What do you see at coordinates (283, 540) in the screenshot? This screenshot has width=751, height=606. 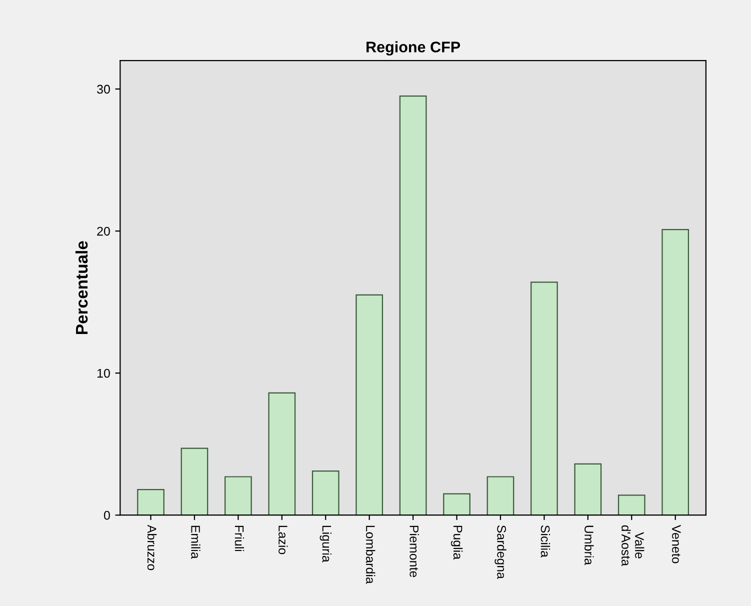 I see `x-tick-label: Lazio` at bounding box center [283, 540].